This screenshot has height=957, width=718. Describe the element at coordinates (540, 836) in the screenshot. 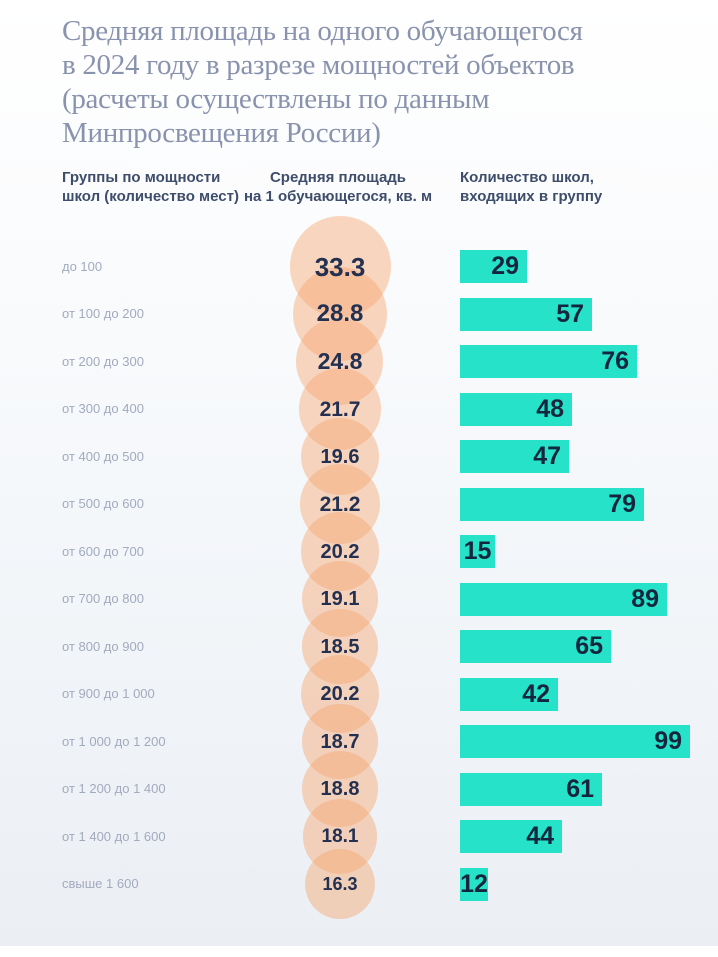

I see `school-count-value: 44` at that location.